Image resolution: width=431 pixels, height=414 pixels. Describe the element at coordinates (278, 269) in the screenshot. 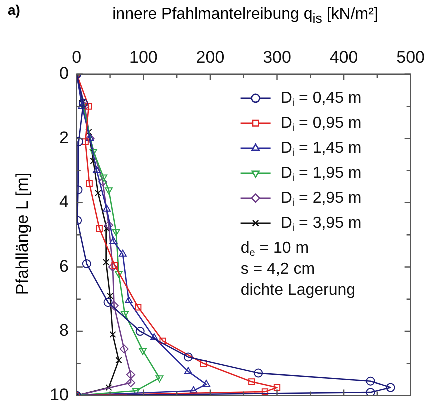

I see `annotation: s = 4,2 cm` at that location.